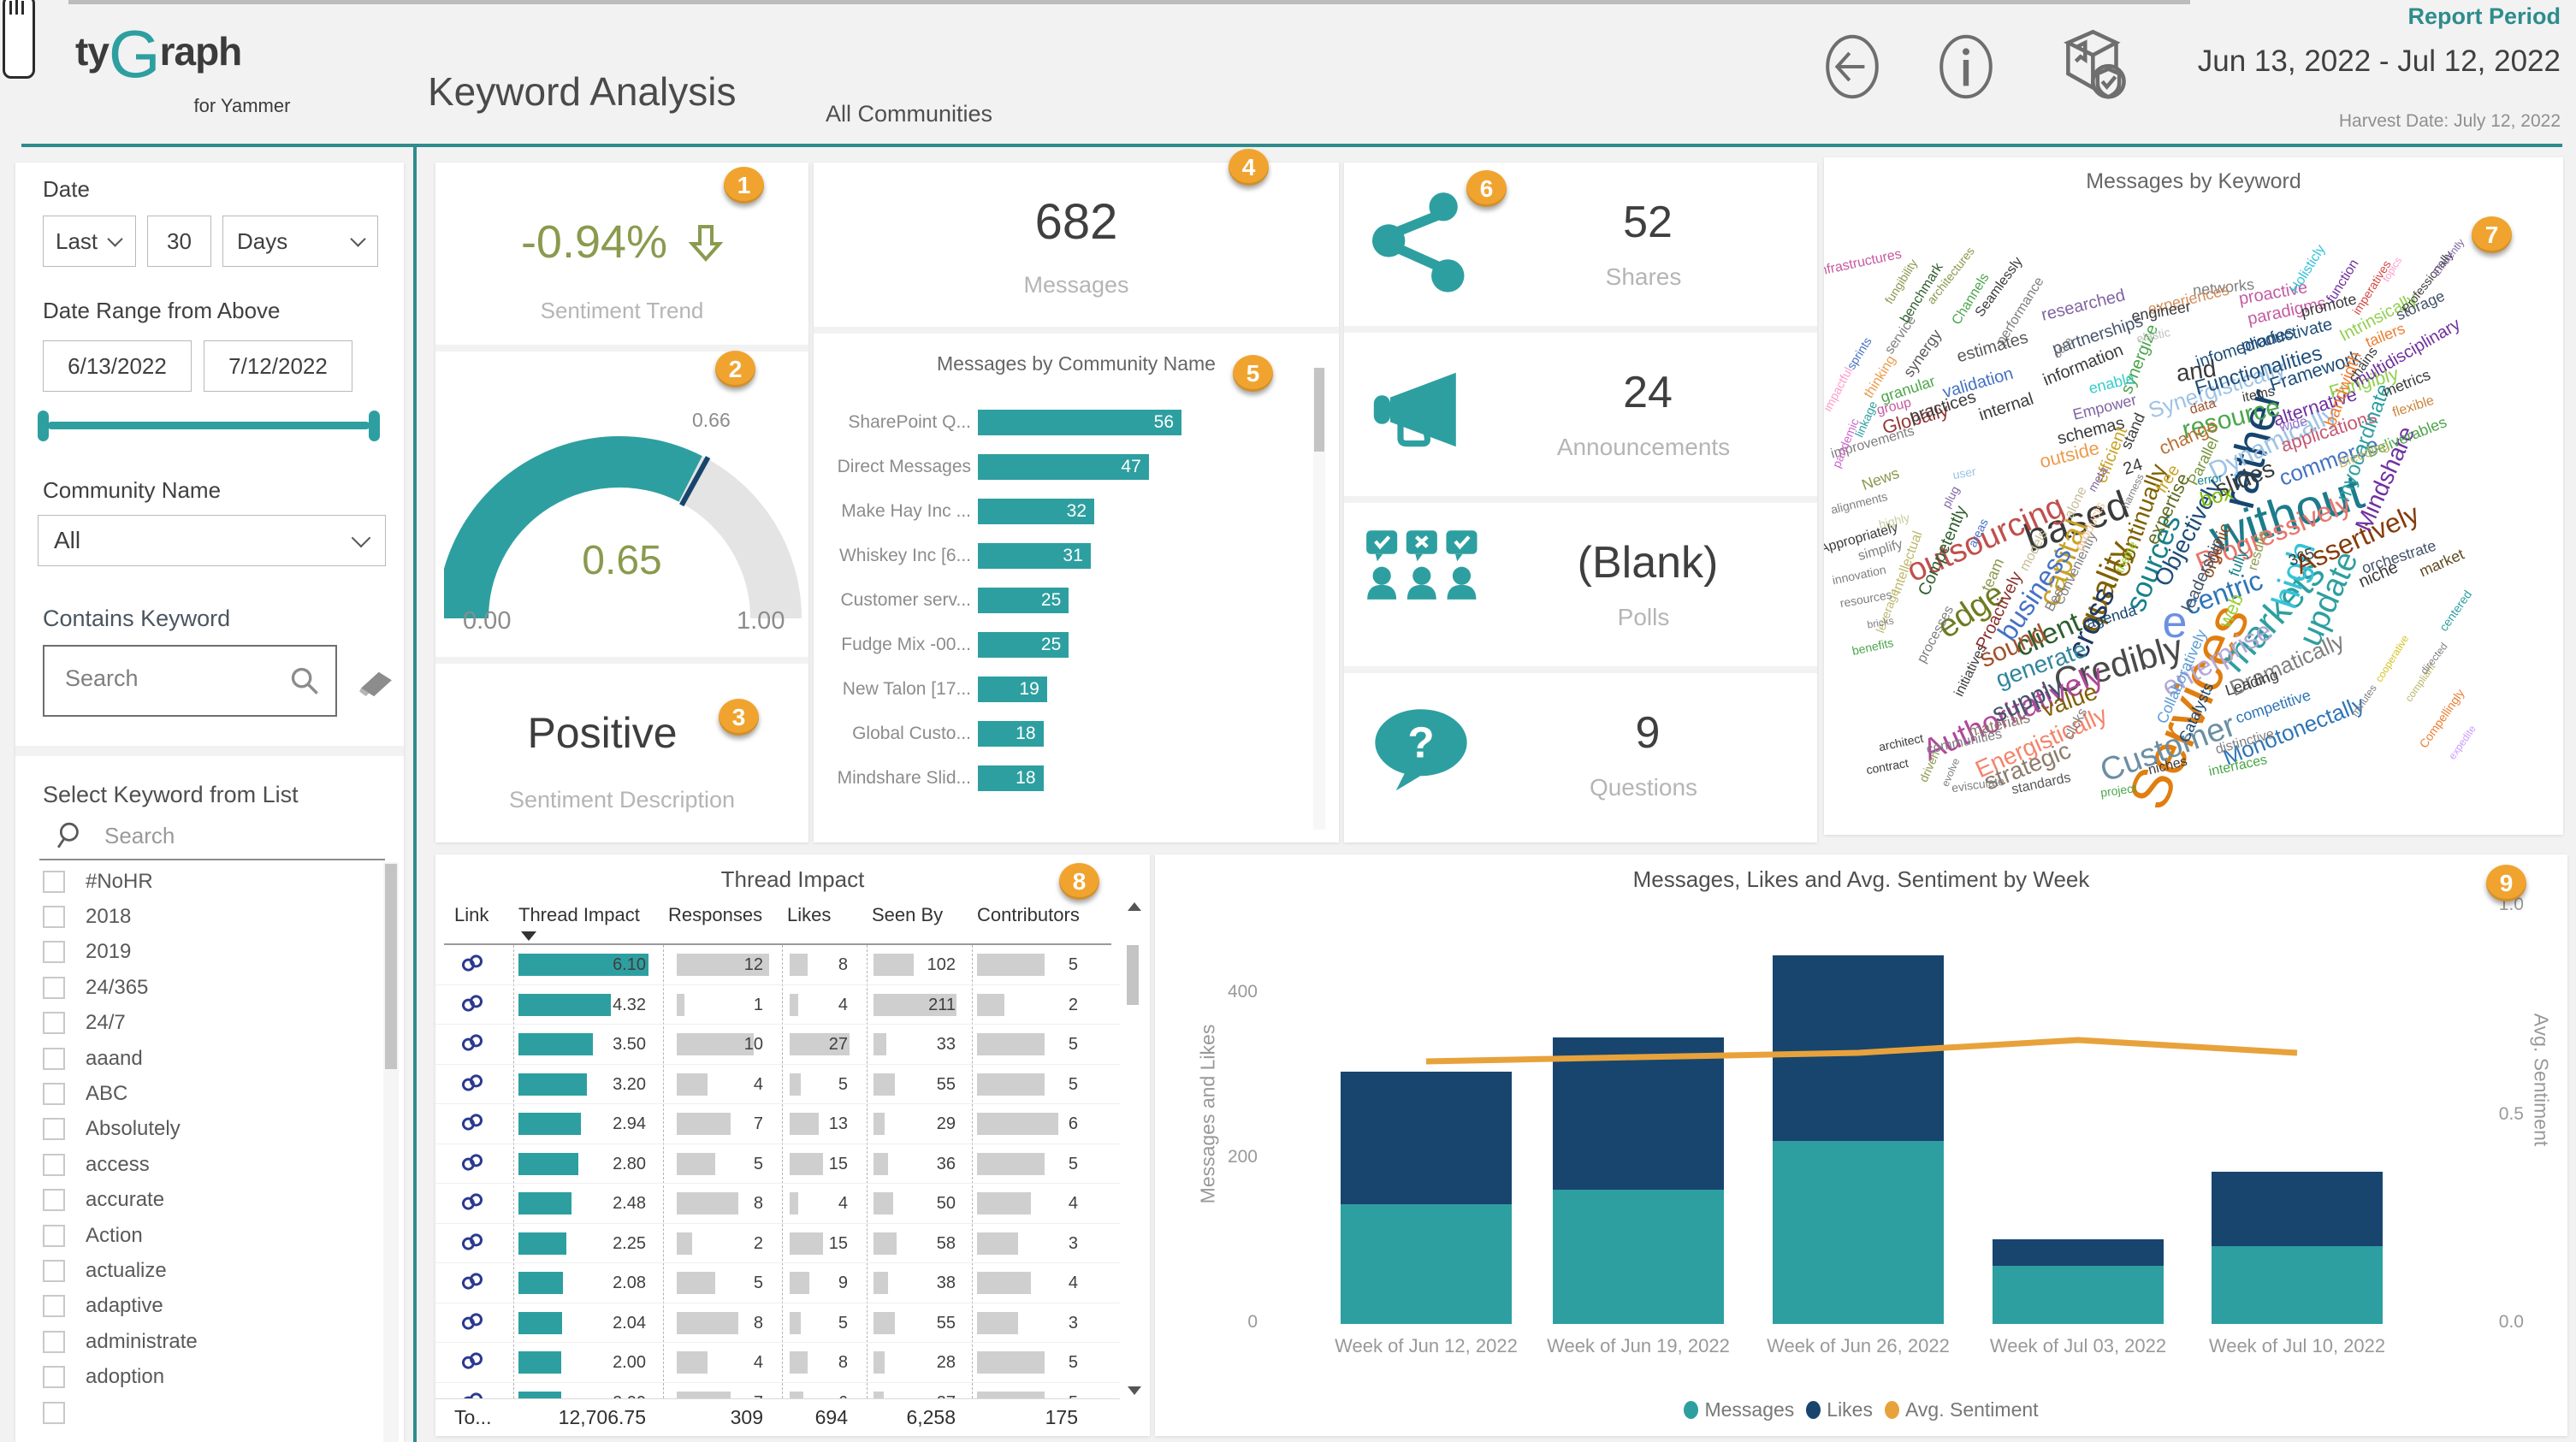  What do you see at coordinates (777, 1204) in the screenshot?
I see `thread-table-row: 2.48 8 4 50 4` at bounding box center [777, 1204].